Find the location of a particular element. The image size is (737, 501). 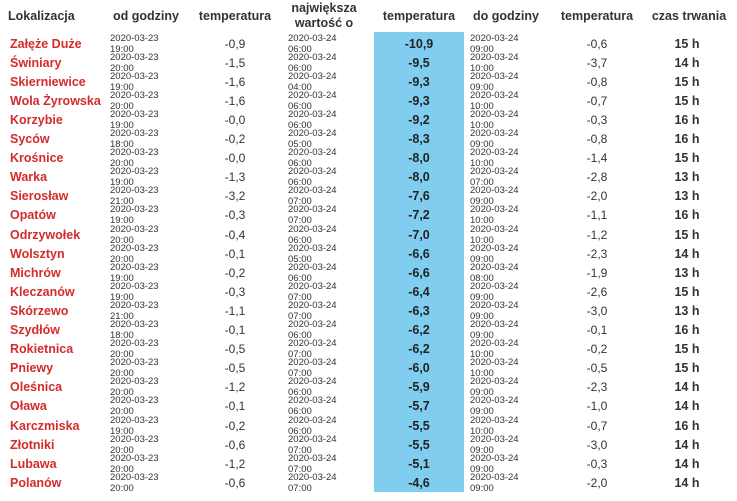

location-cell: Syców is located at coordinates (30, 139).